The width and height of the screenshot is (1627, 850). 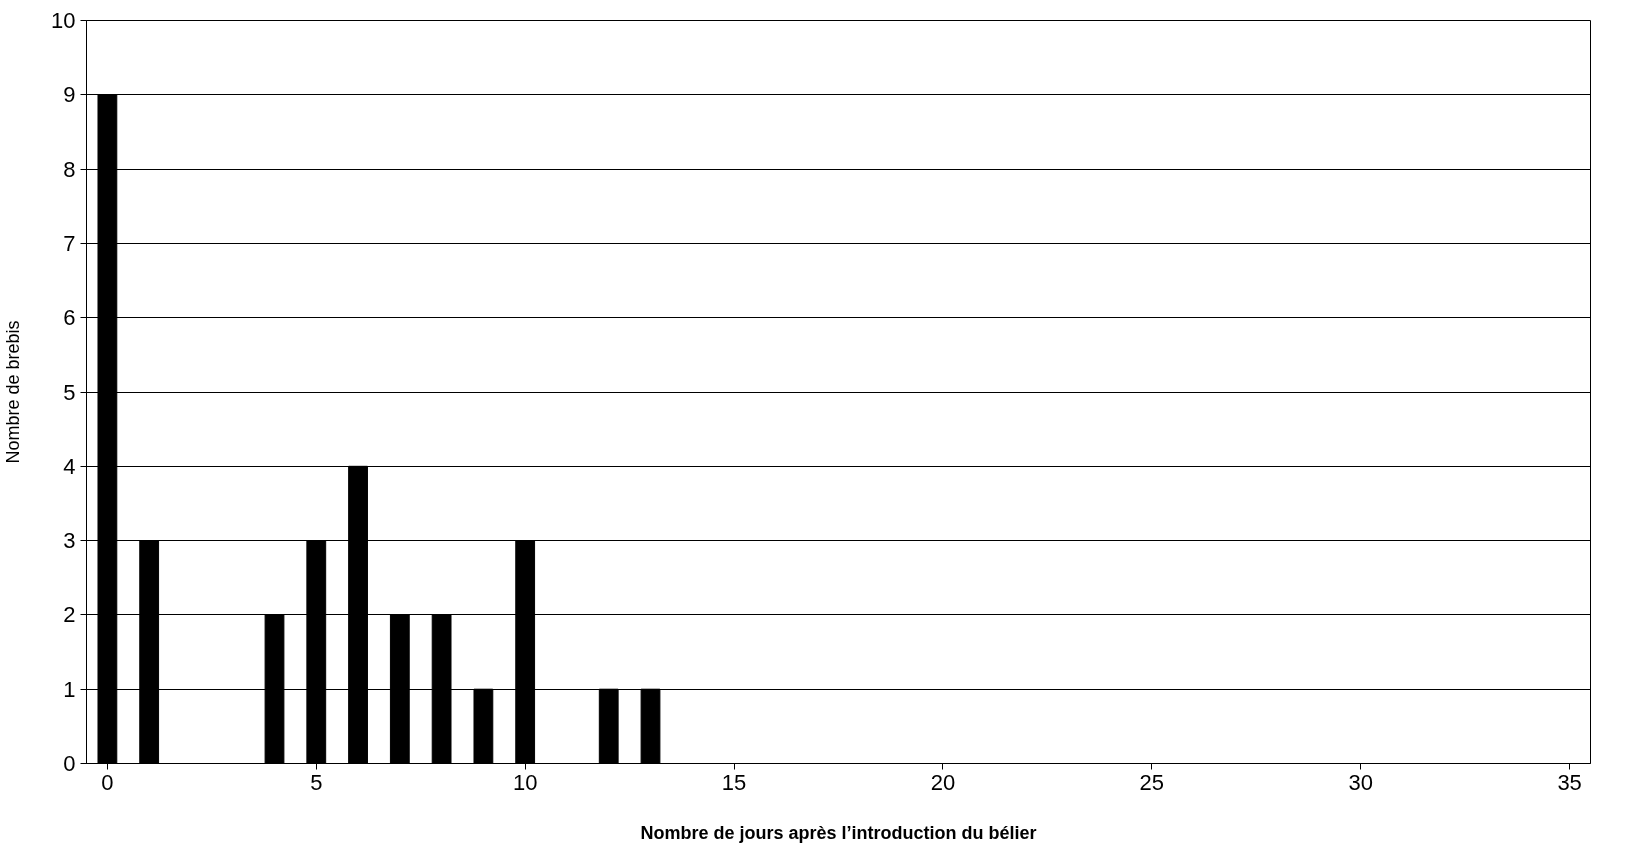 I want to click on x-tick-label: 5, so click(x=316, y=782).